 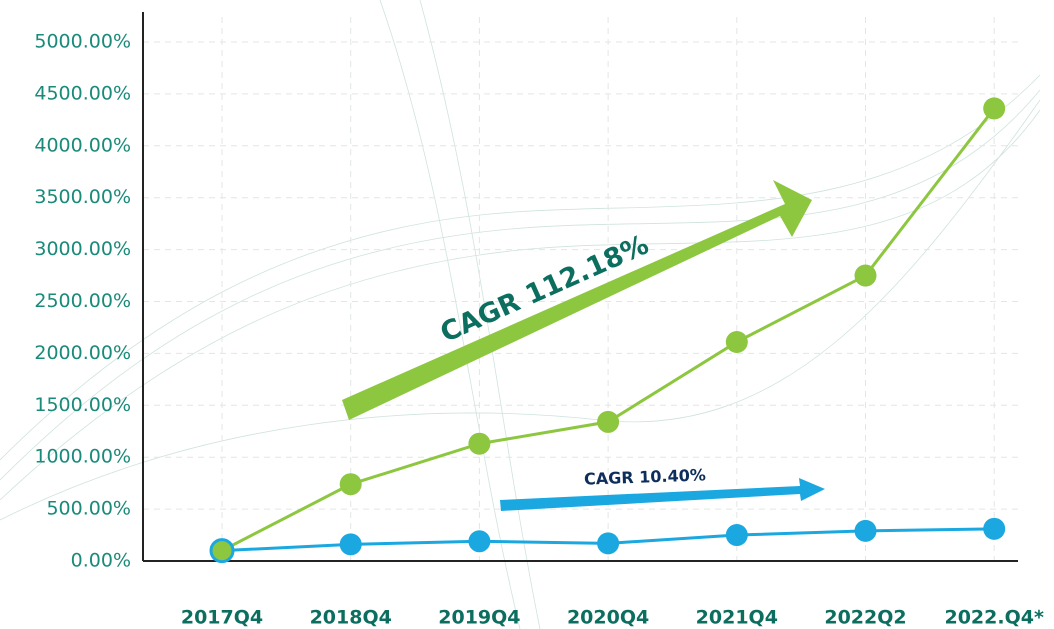 I want to click on y-tick-label: 3500.00%, so click(x=82, y=197).